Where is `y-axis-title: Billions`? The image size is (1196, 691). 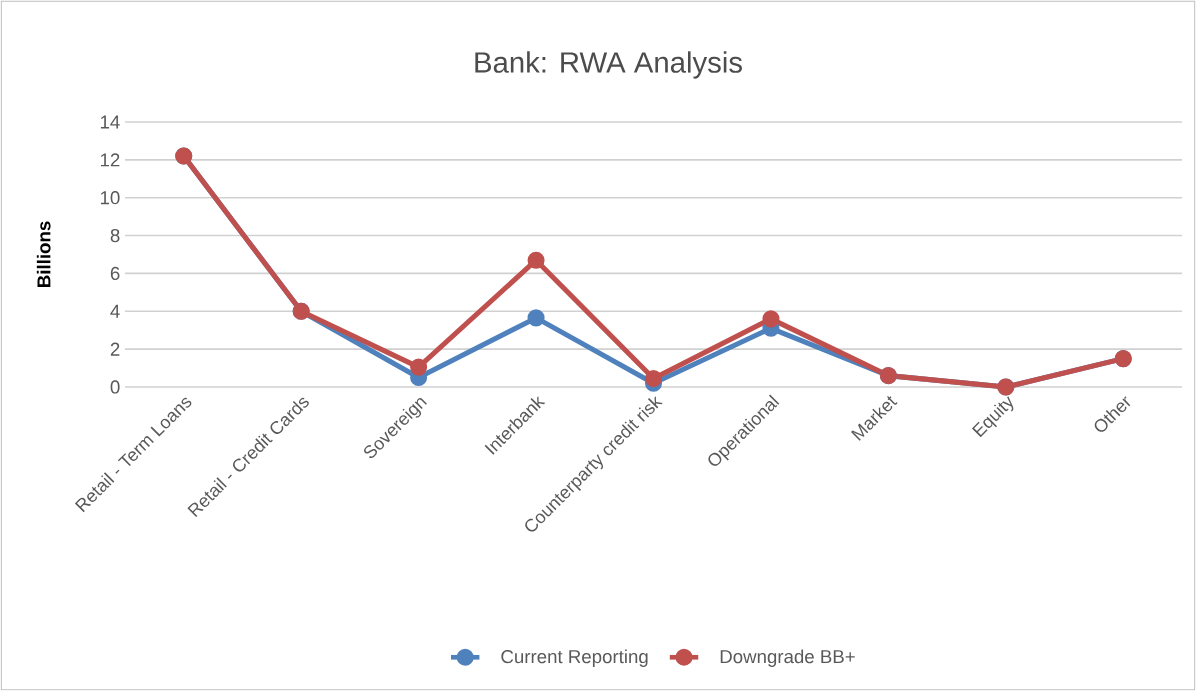
y-axis-title: Billions is located at coordinates (43, 254).